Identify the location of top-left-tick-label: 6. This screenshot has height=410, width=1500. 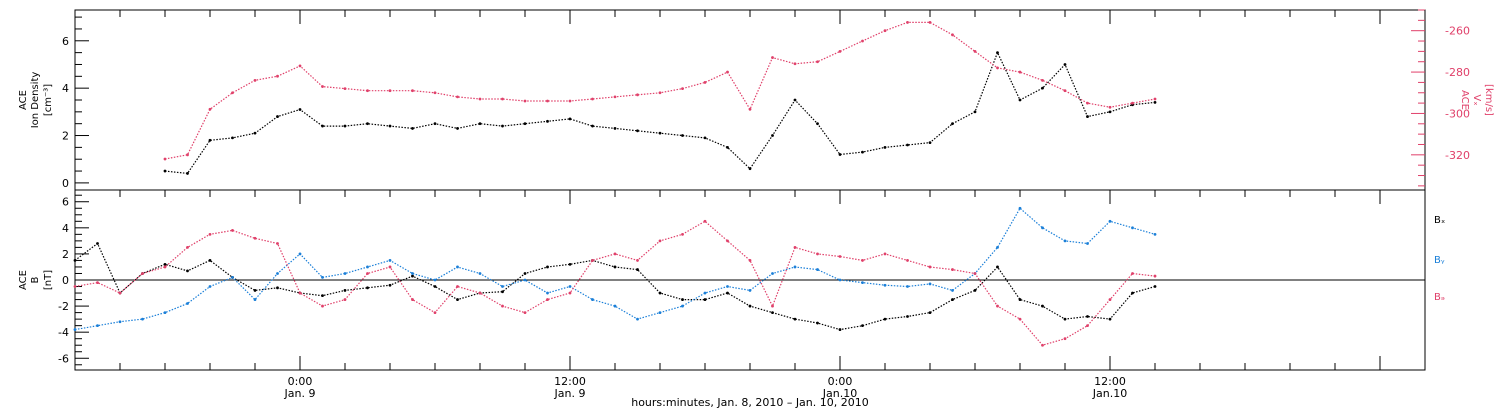
(65, 41).